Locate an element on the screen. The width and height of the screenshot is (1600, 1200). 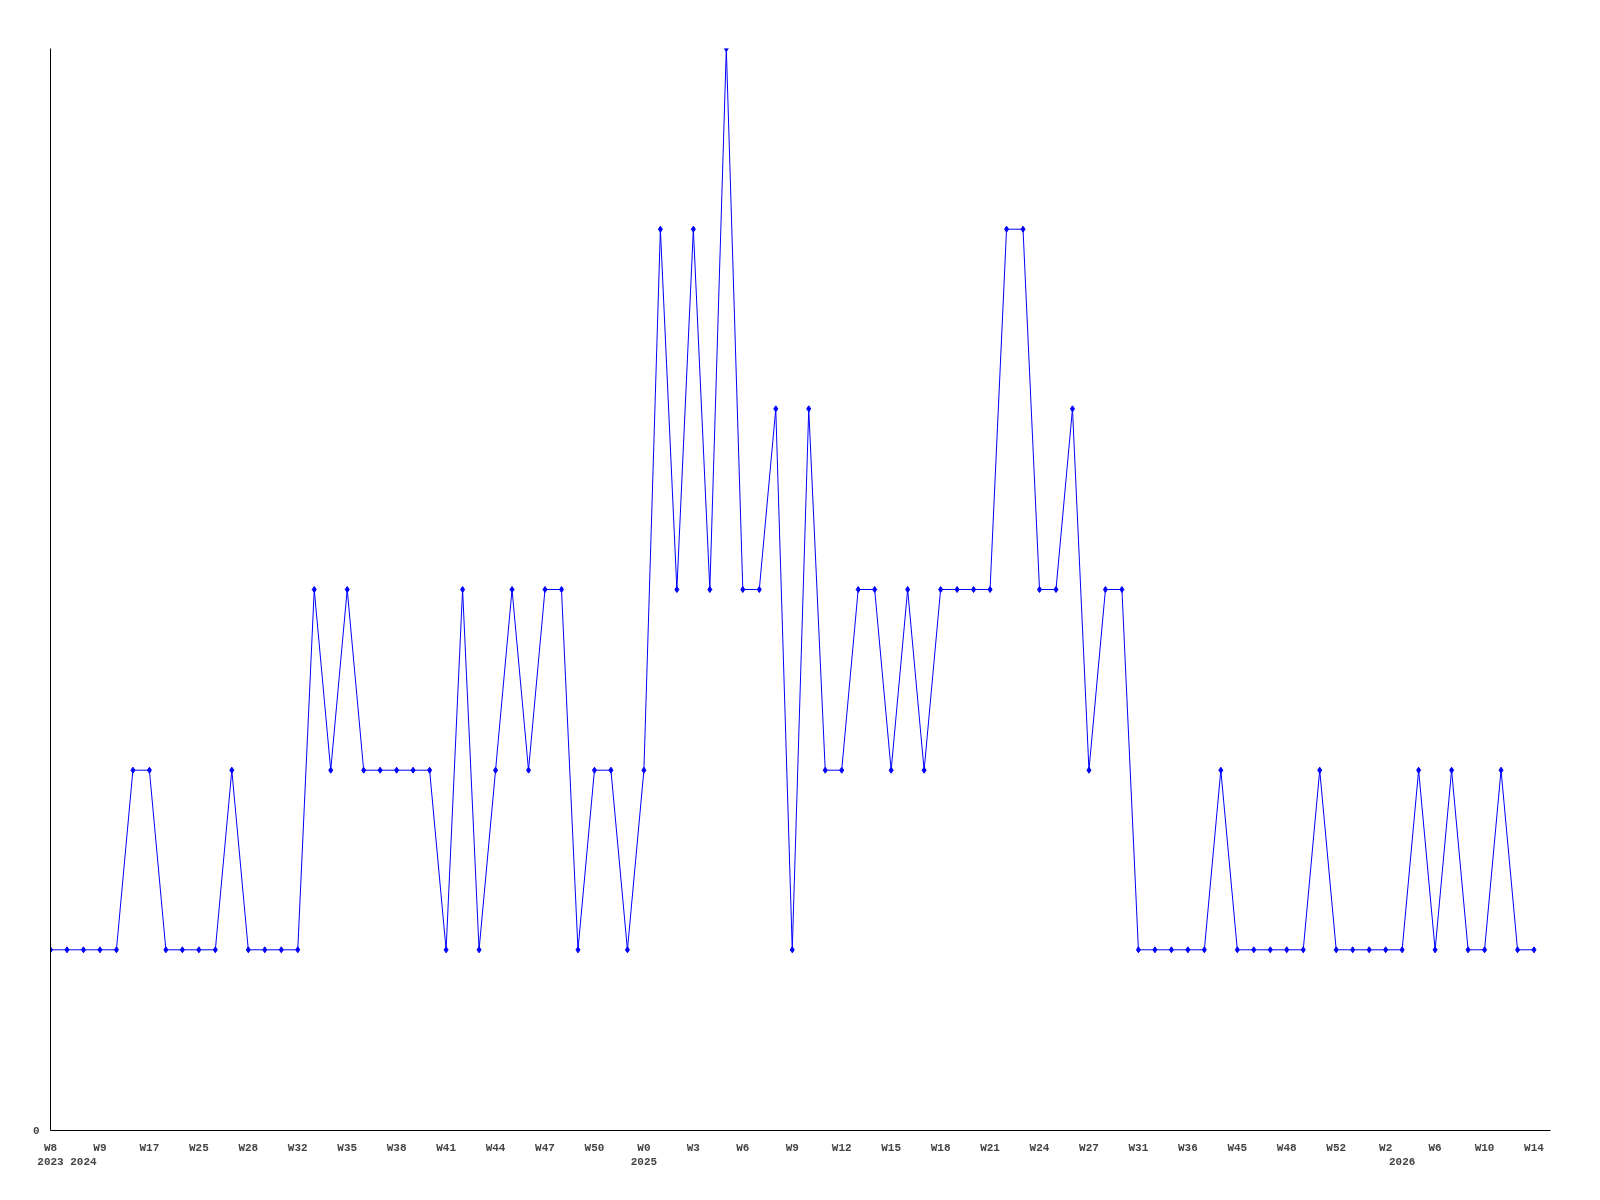
x-tick-label: W8 2023 is located at coordinates (51, 1154).